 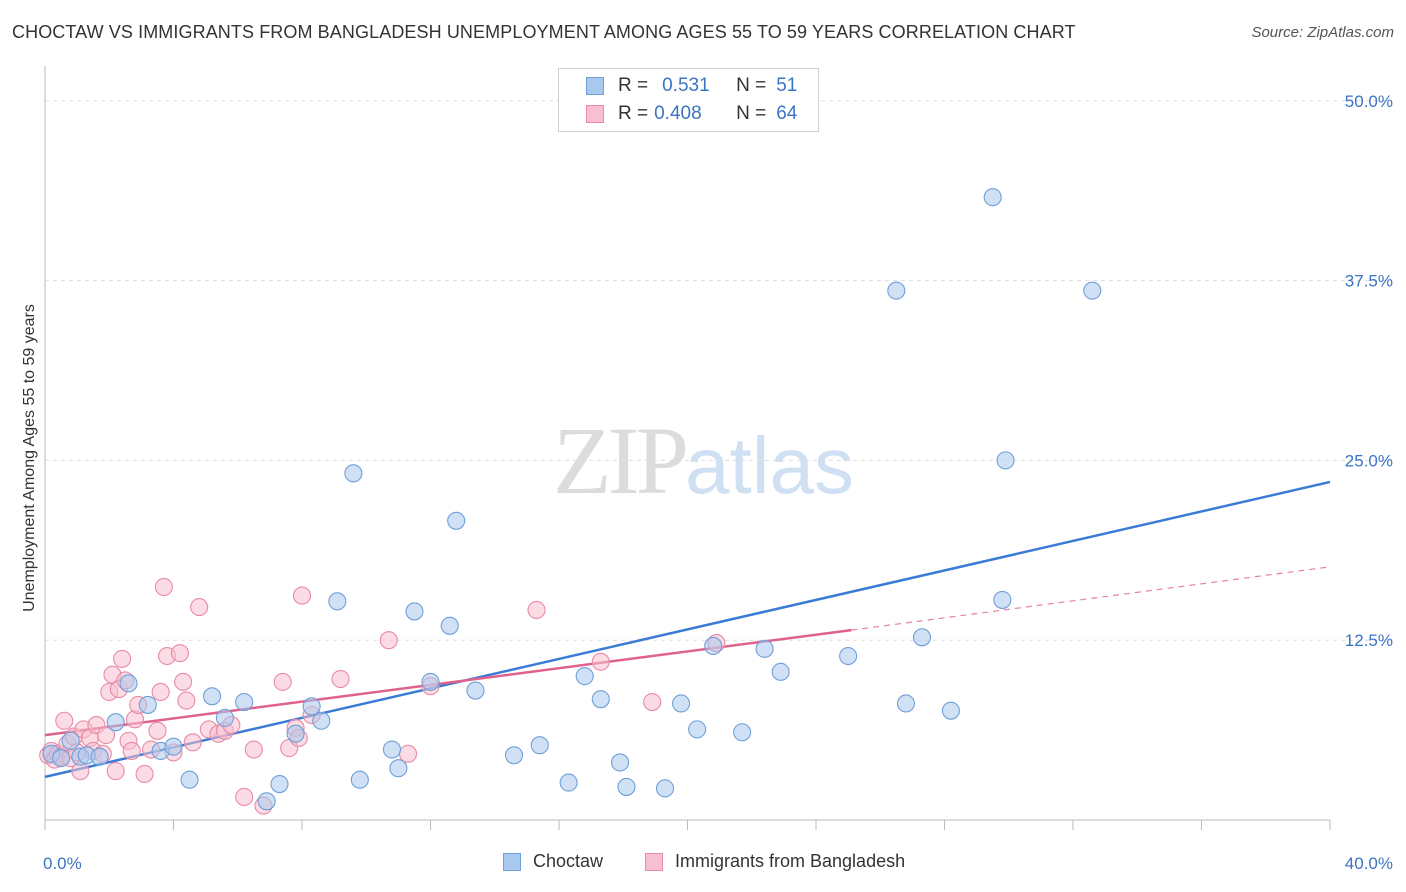 I want to click on bottom-legend-bangladesh-label: Immigrants from Bangladesh, so click(x=790, y=861).